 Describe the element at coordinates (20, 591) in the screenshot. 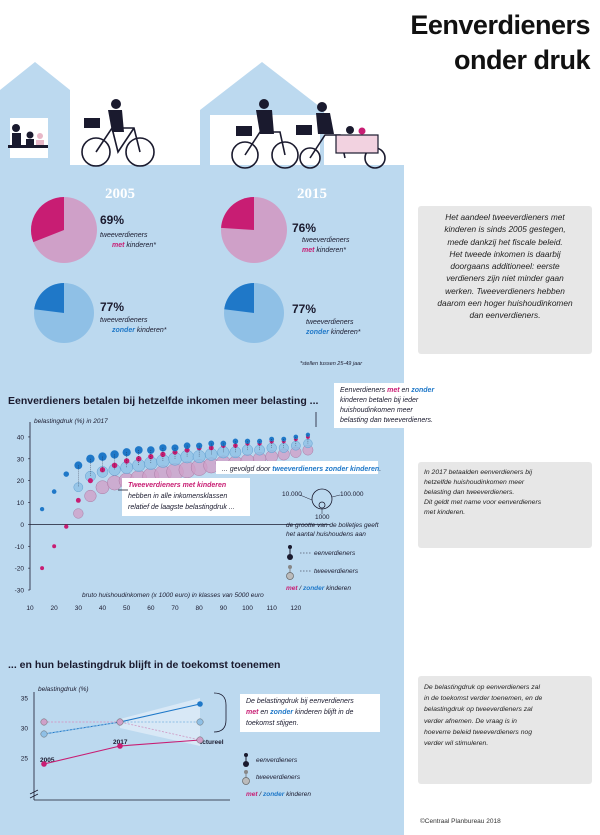

I see `chart1-ytick: -30` at that location.